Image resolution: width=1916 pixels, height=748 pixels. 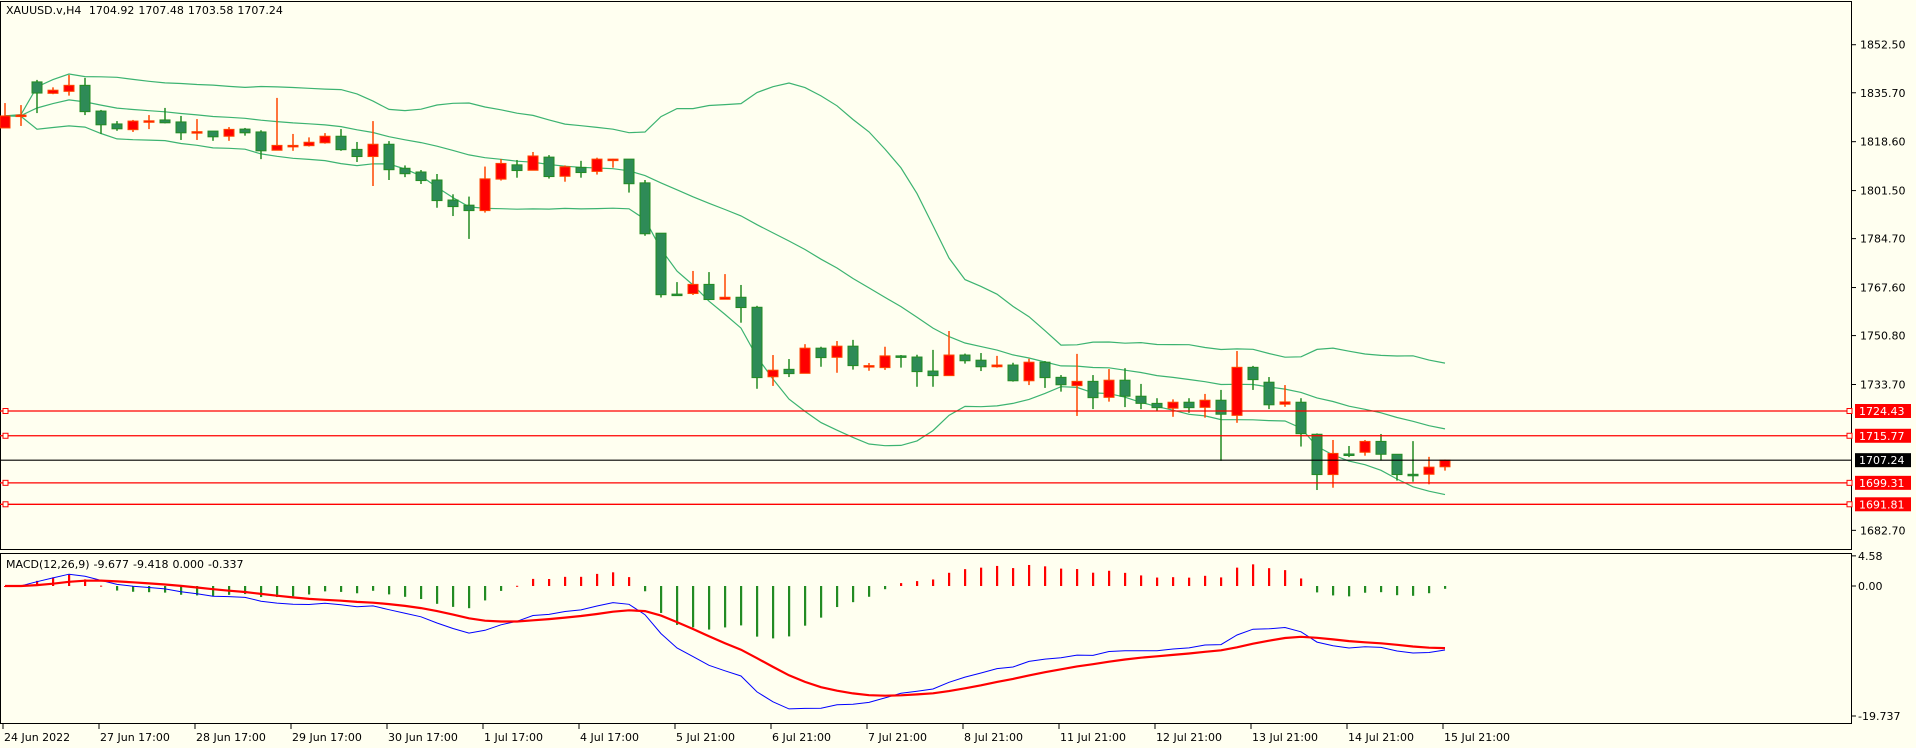 What do you see at coordinates (1477, 737) in the screenshot?
I see `time-tick-label: 15 Jul 21:00` at bounding box center [1477, 737].